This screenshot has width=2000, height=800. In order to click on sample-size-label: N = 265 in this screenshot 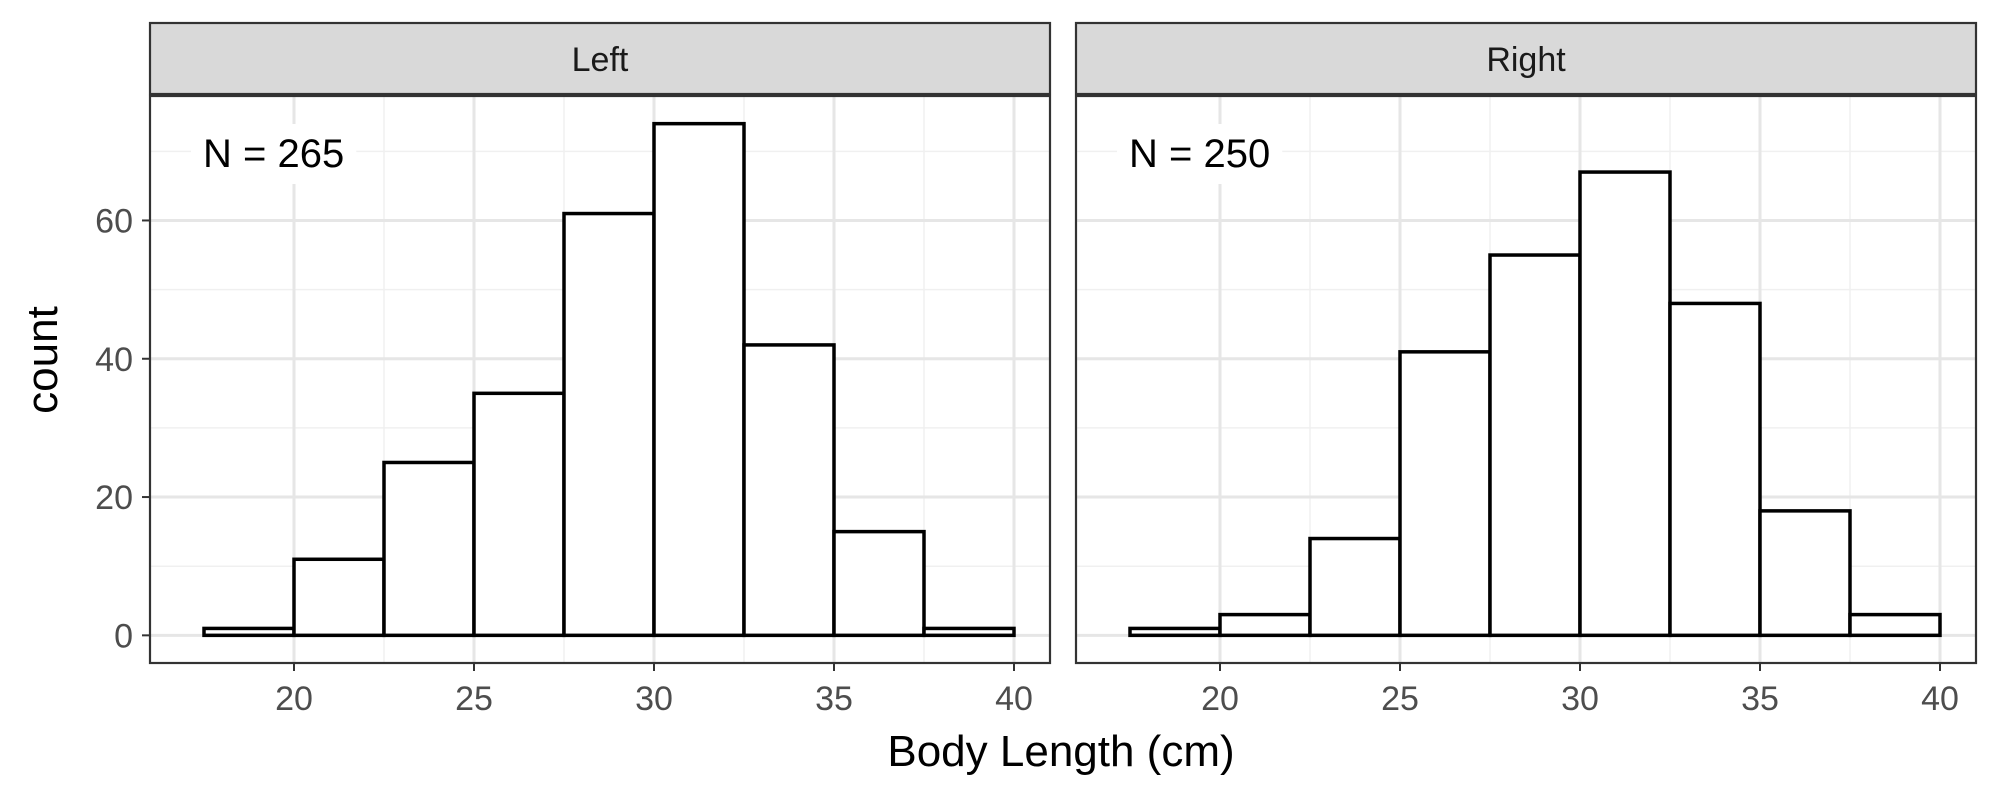, I will do `click(273, 154)`.